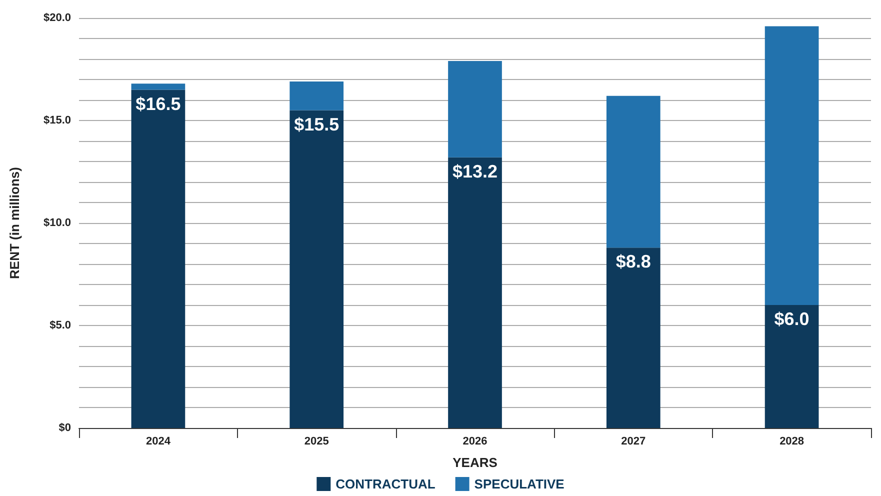 The image size is (881, 496). I want to click on y-tick-label: $10.0, so click(57, 223).